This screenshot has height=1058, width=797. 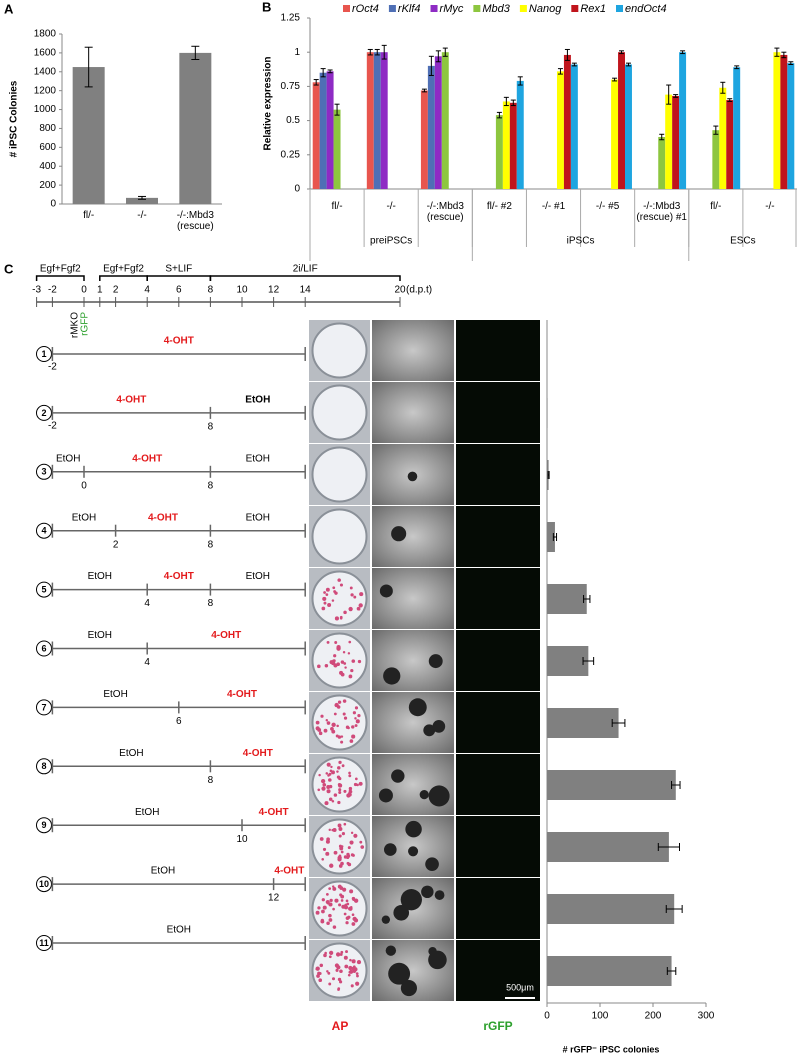 What do you see at coordinates (53, 204) in the screenshot?
I see `y-tick-label: 0` at bounding box center [53, 204].